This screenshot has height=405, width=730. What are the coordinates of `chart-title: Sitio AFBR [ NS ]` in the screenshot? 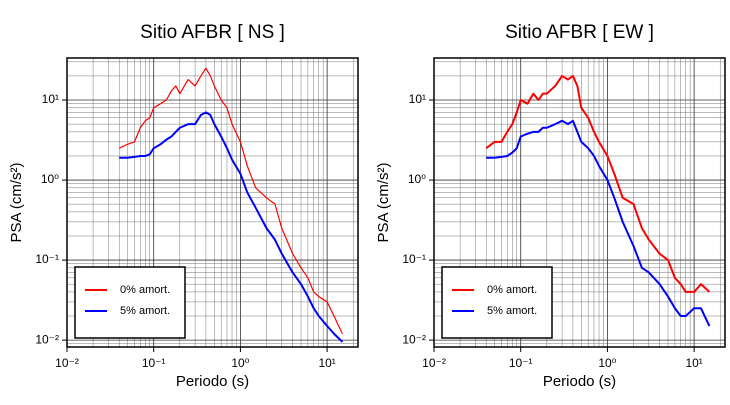 It's located at (212, 32).